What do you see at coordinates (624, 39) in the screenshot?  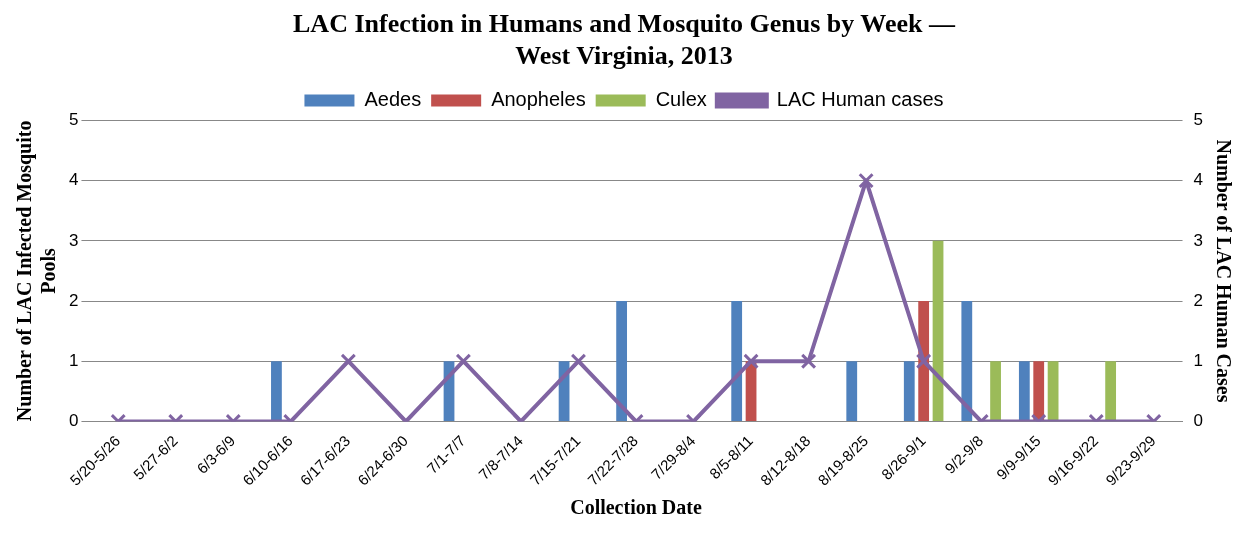 I see `chart-title: LAC Infection in Humans and Mosquito Genus by Week — West Virginia, 2013` at bounding box center [624, 39].